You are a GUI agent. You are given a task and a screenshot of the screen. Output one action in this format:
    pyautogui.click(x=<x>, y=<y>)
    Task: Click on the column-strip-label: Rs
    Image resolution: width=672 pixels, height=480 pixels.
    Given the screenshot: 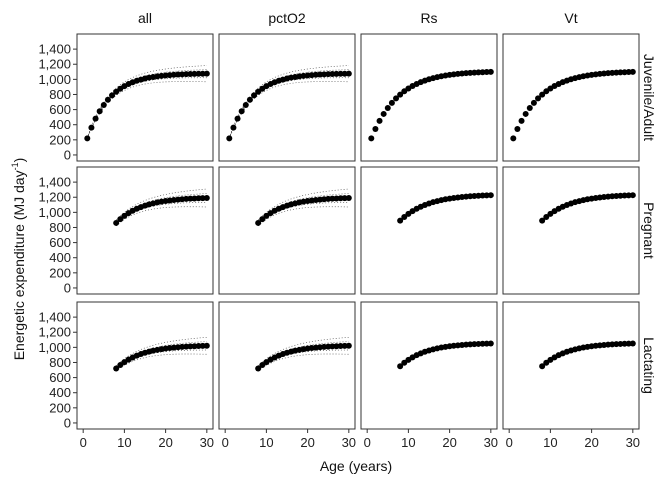 What is the action you would take?
    pyautogui.click(x=428, y=18)
    